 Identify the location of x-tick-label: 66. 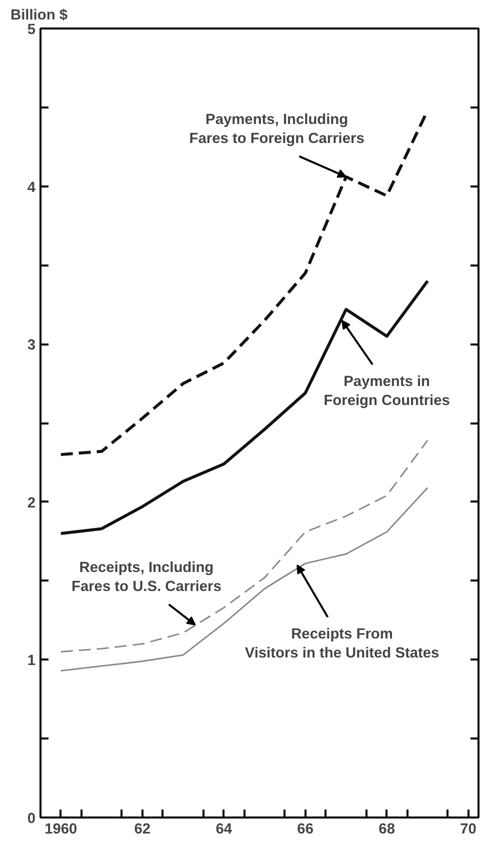
(305, 830).